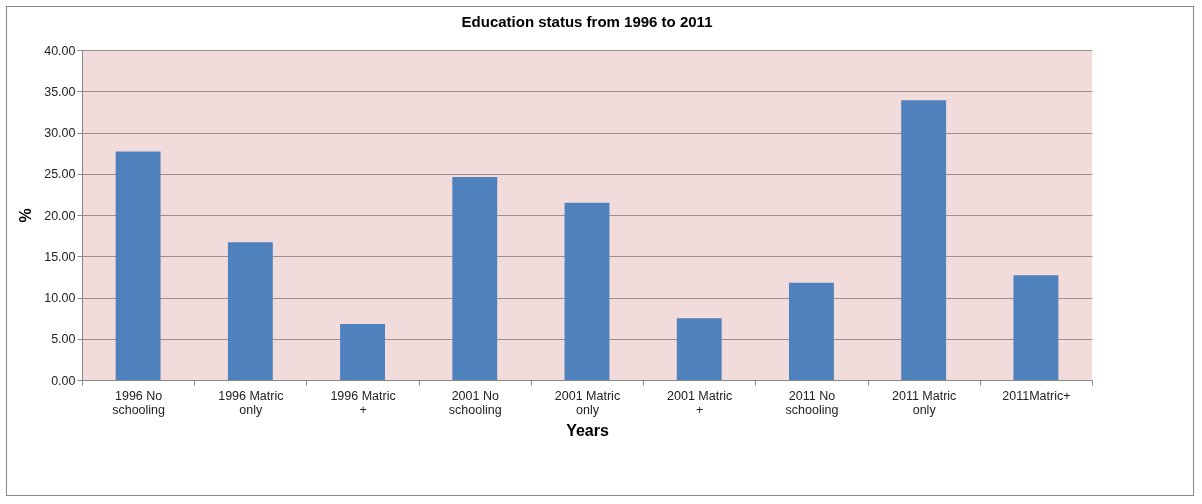  I want to click on x-tick-label: 2011 No schooling, so click(812, 402).